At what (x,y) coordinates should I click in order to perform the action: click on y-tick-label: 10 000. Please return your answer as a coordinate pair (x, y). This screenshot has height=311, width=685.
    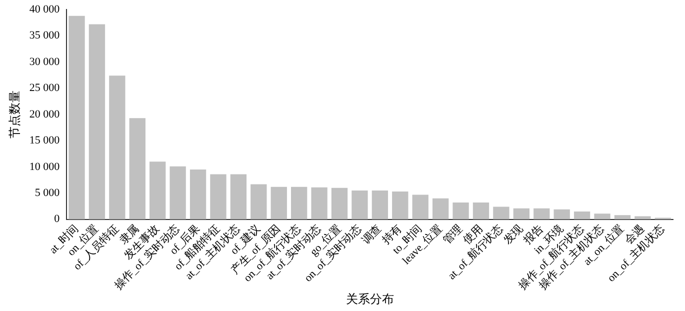
    Looking at the image, I should click on (44, 166).